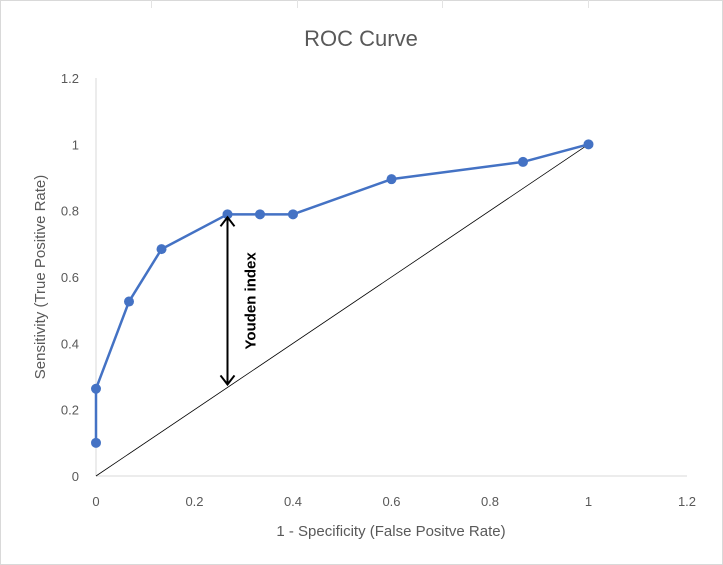 Image resolution: width=723 pixels, height=565 pixels. I want to click on y-tick-label: 1, so click(75, 144).